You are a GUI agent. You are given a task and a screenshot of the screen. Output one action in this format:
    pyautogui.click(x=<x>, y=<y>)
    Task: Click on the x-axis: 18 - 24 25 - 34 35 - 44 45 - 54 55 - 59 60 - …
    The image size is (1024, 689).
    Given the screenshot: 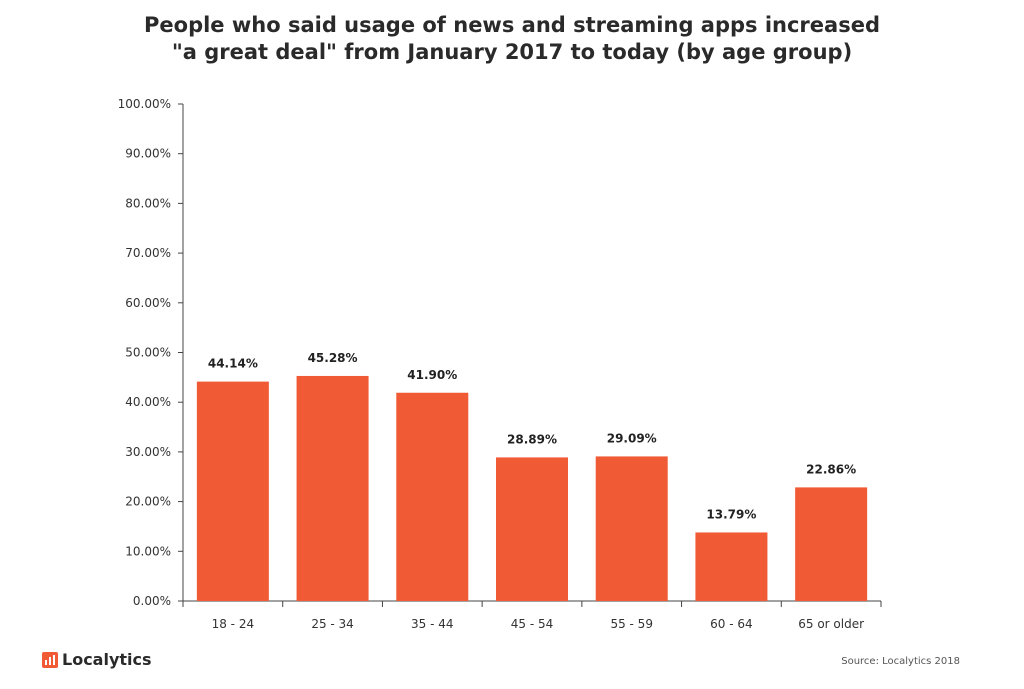 What is the action you would take?
    pyautogui.click(x=532, y=615)
    